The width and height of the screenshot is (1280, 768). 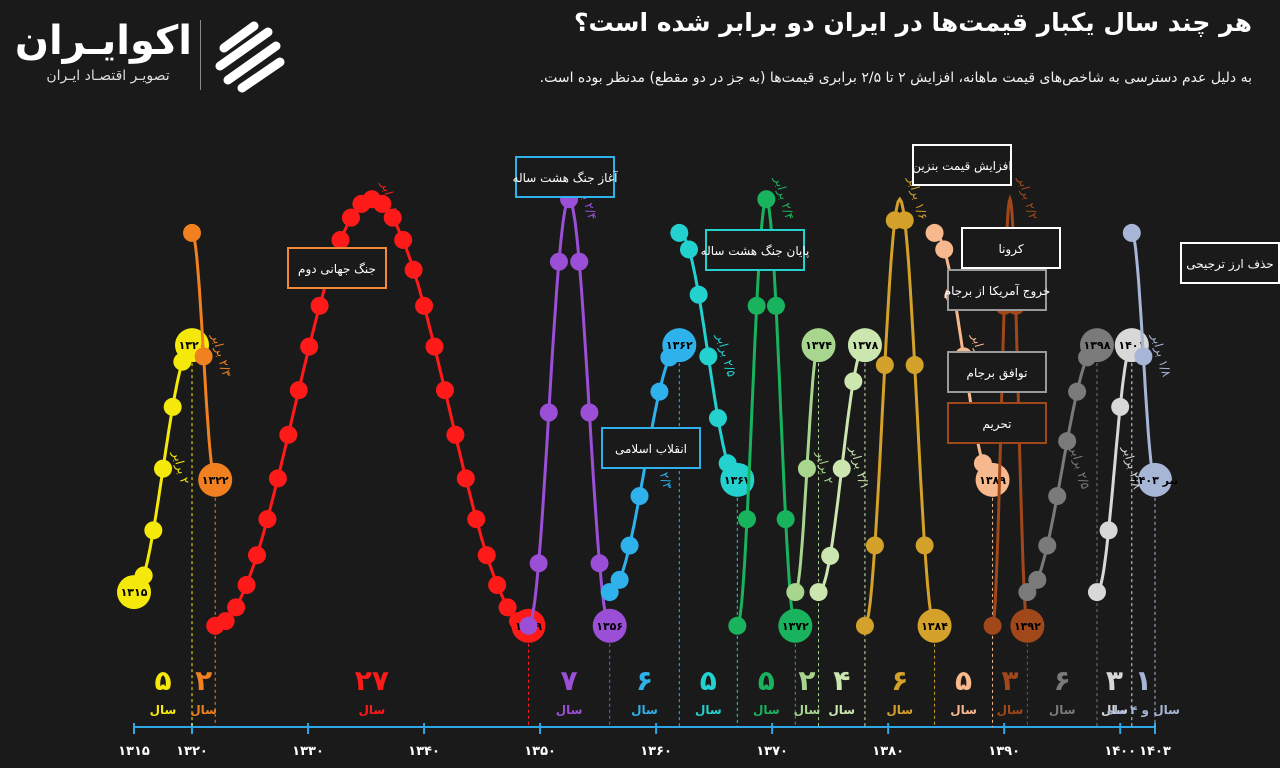 What do you see at coordinates (1004, 751) in the screenshot?
I see `x-tick-label: ۱۳۹۰` at bounding box center [1004, 751].